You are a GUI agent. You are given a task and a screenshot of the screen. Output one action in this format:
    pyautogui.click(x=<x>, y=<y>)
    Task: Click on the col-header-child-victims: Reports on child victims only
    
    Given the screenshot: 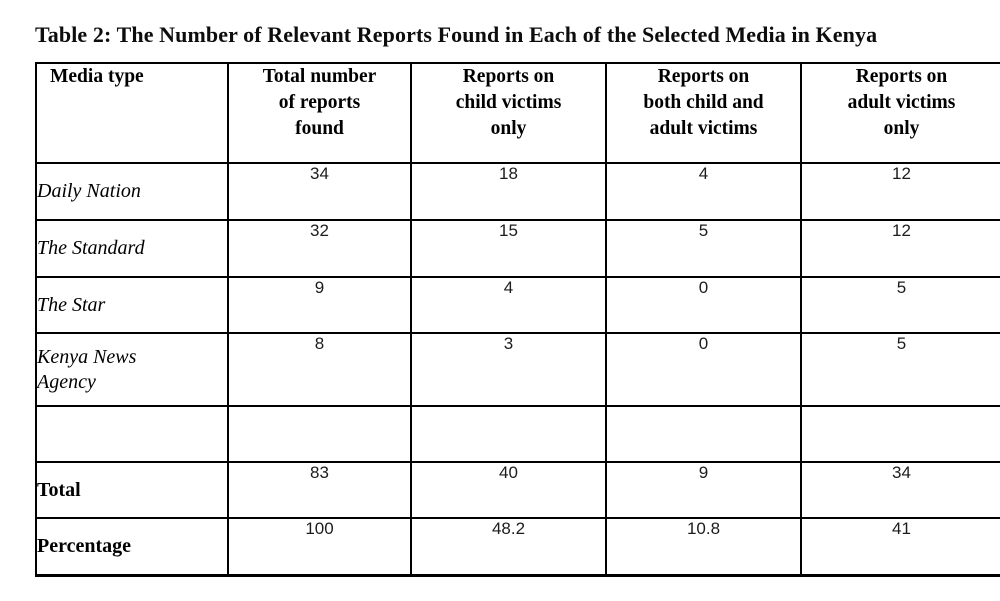 What is the action you would take?
    pyautogui.click(x=508, y=113)
    